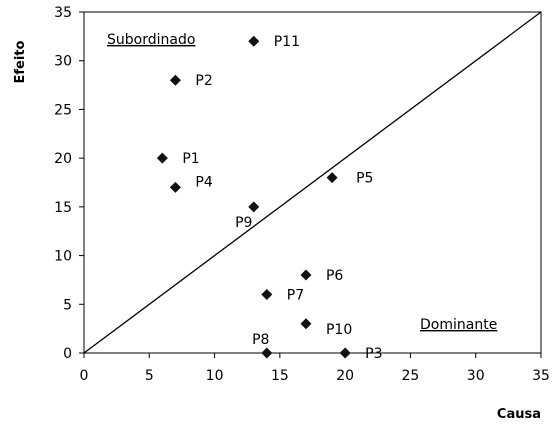  I want to click on y-tick-label: 35, so click(63, 13).